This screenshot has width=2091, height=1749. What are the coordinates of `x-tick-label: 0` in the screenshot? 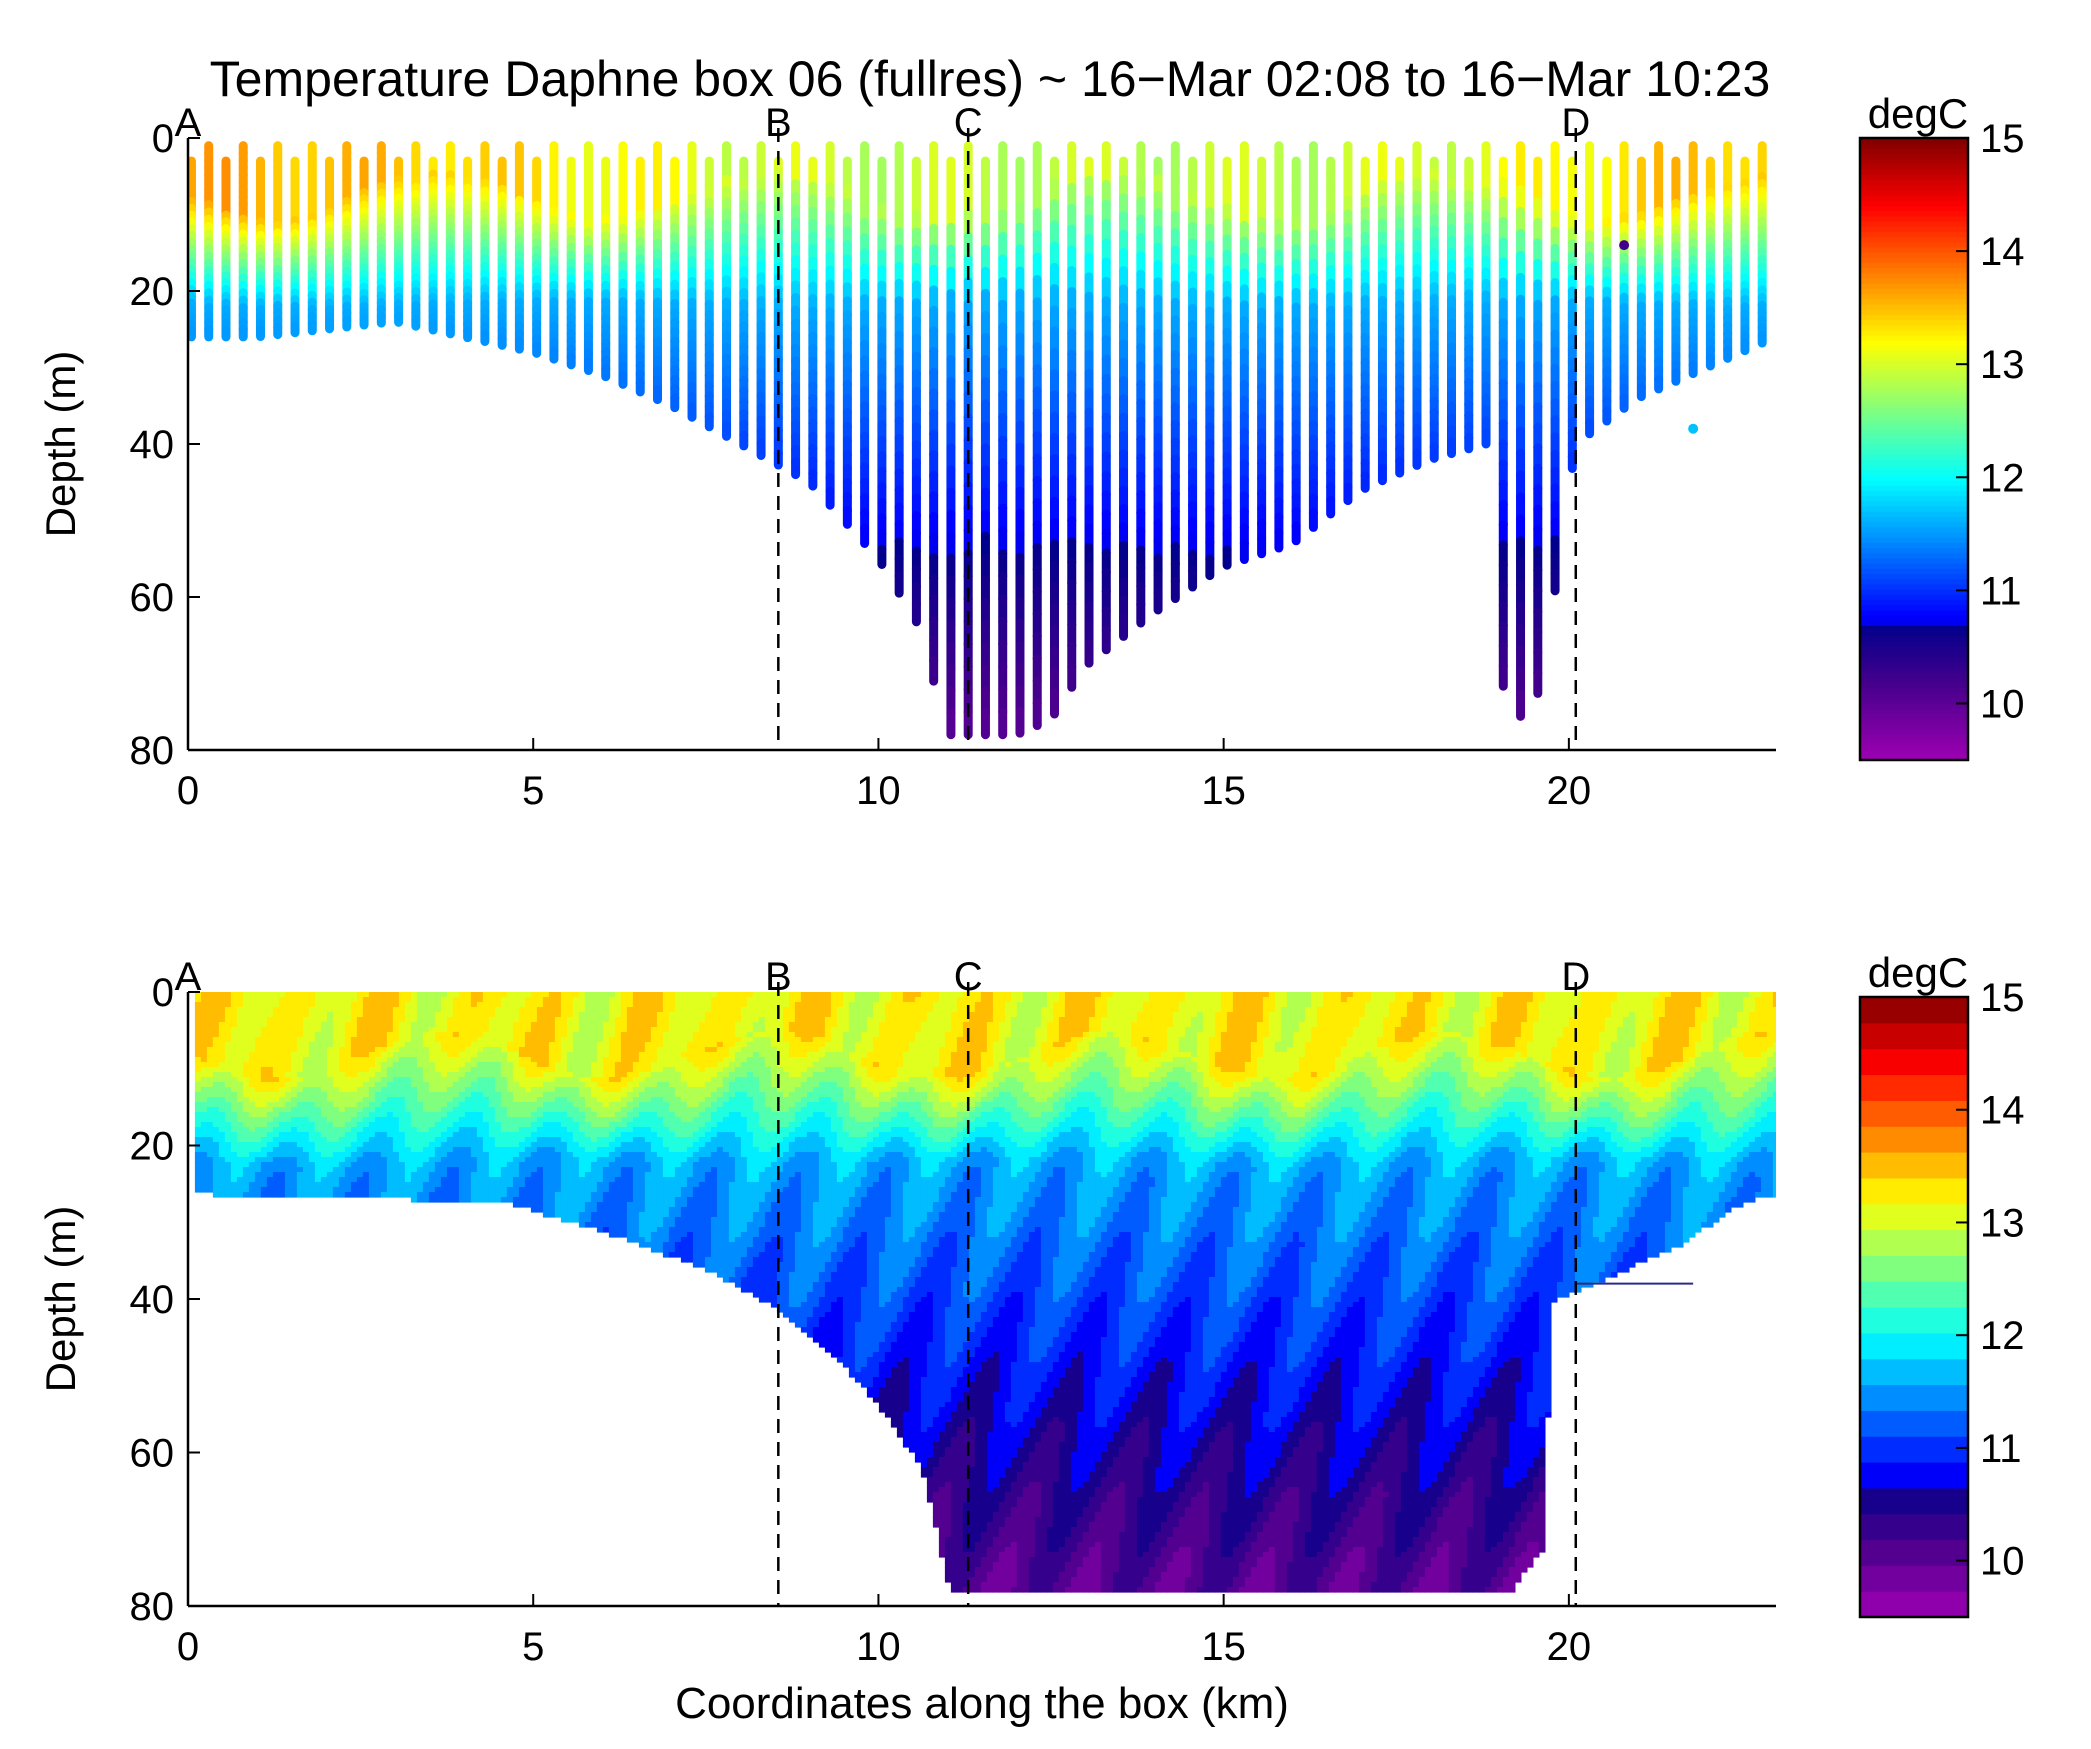 It's located at (188, 791).